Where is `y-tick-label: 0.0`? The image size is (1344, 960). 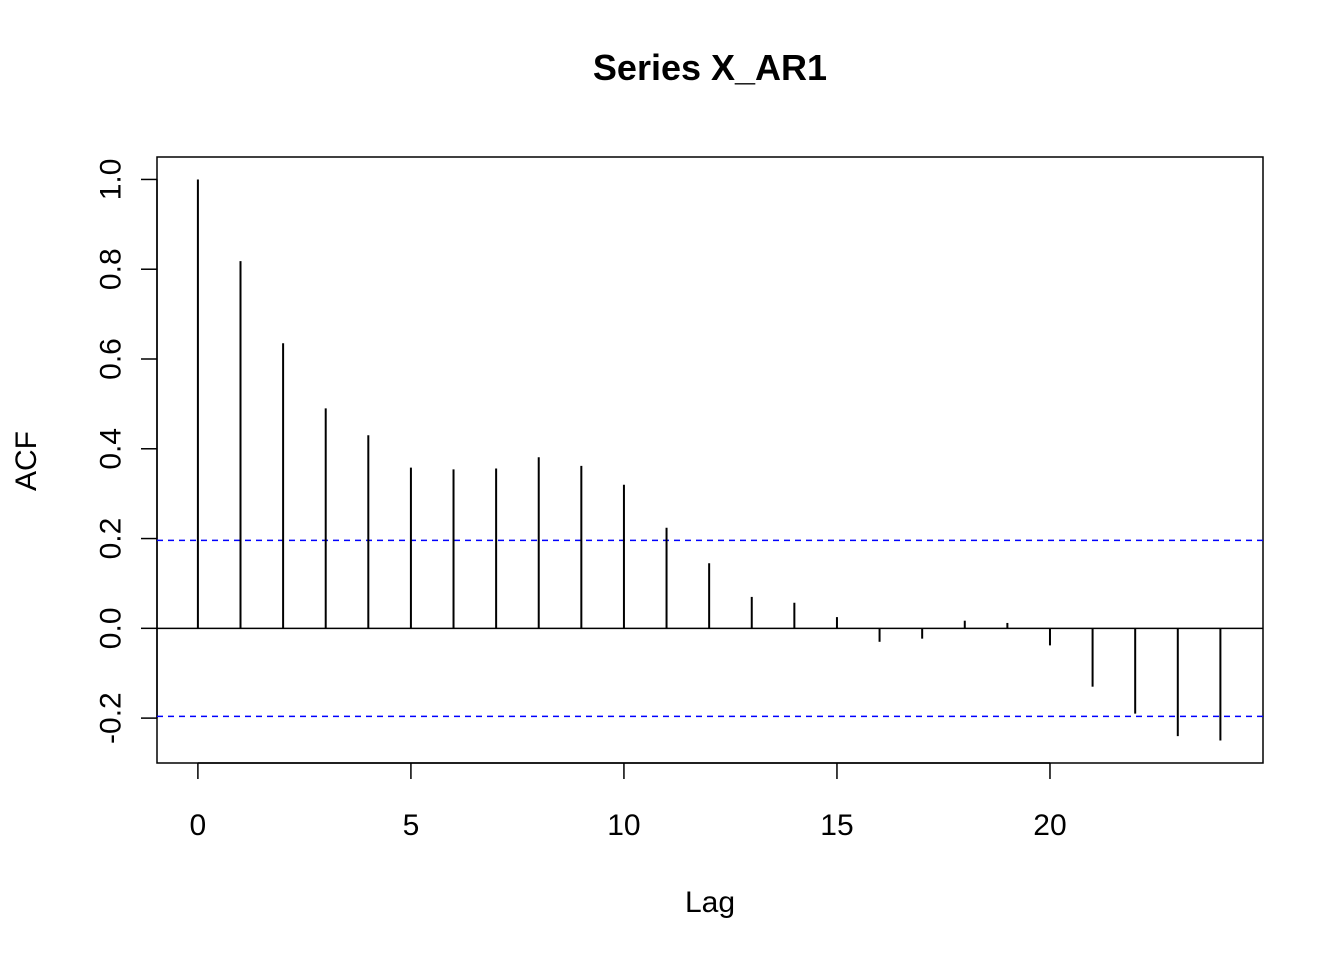
y-tick-label: 0.0 is located at coordinates (111, 628).